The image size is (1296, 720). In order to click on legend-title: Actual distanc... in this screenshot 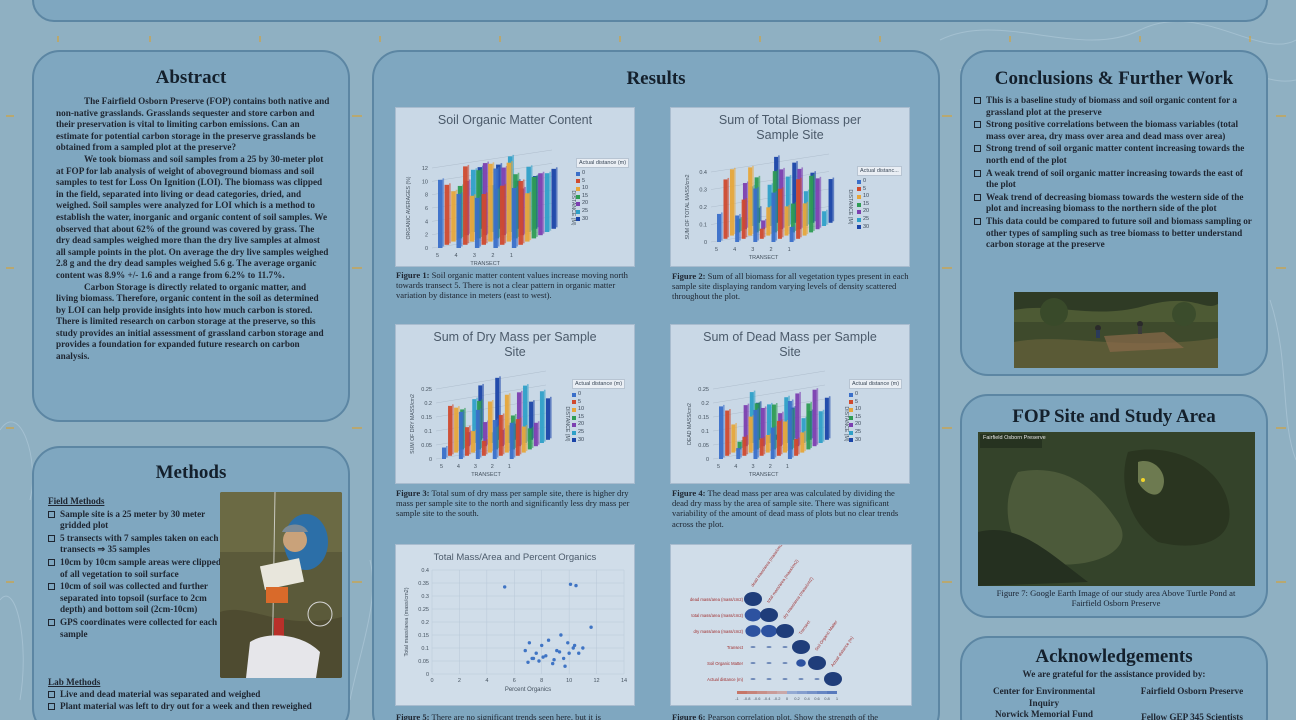, I will do `click(879, 171)`.